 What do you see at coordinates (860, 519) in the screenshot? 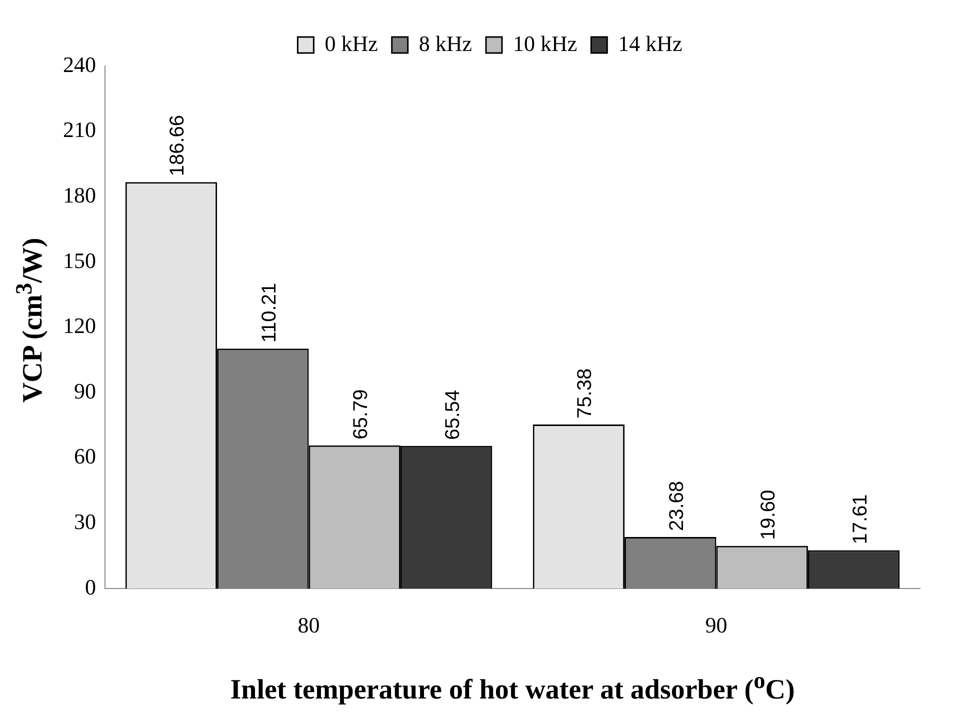
I see `data-label: 17.61` at bounding box center [860, 519].